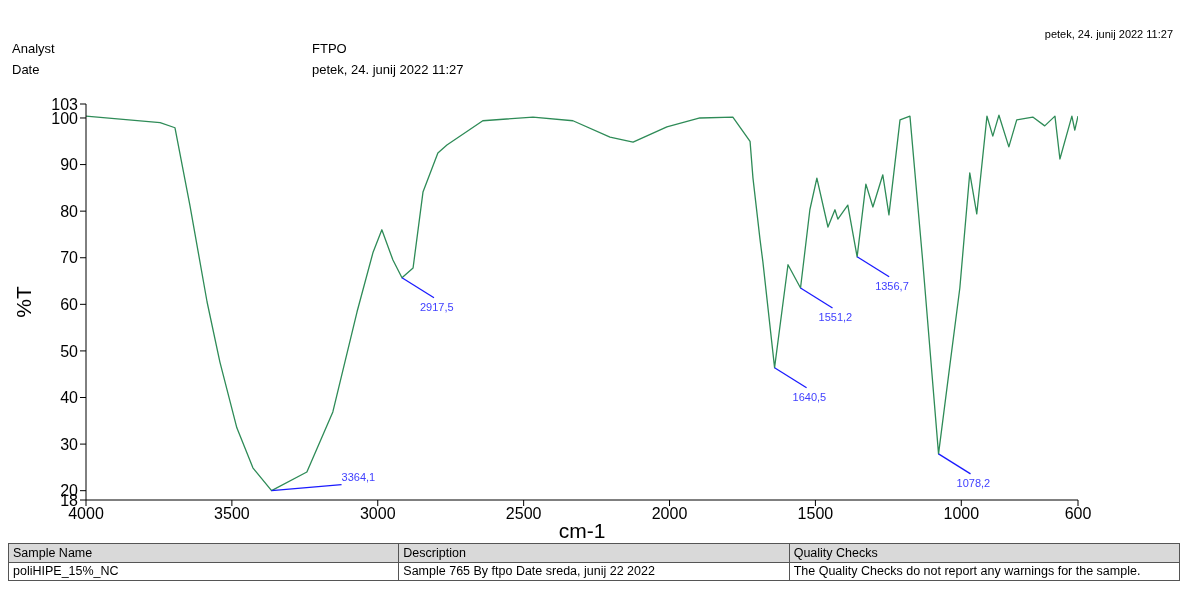 This screenshot has height=597, width=1181. I want to click on y-tick-label: 60, so click(69, 305).